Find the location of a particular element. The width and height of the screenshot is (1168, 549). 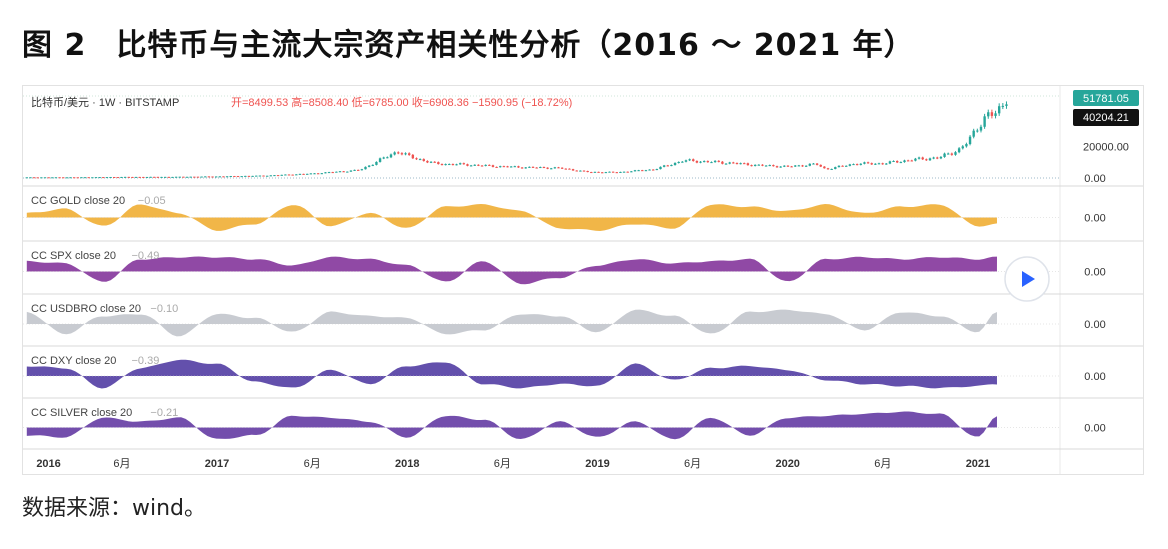

price-label-close: 40204.21 is located at coordinates (1106, 118).